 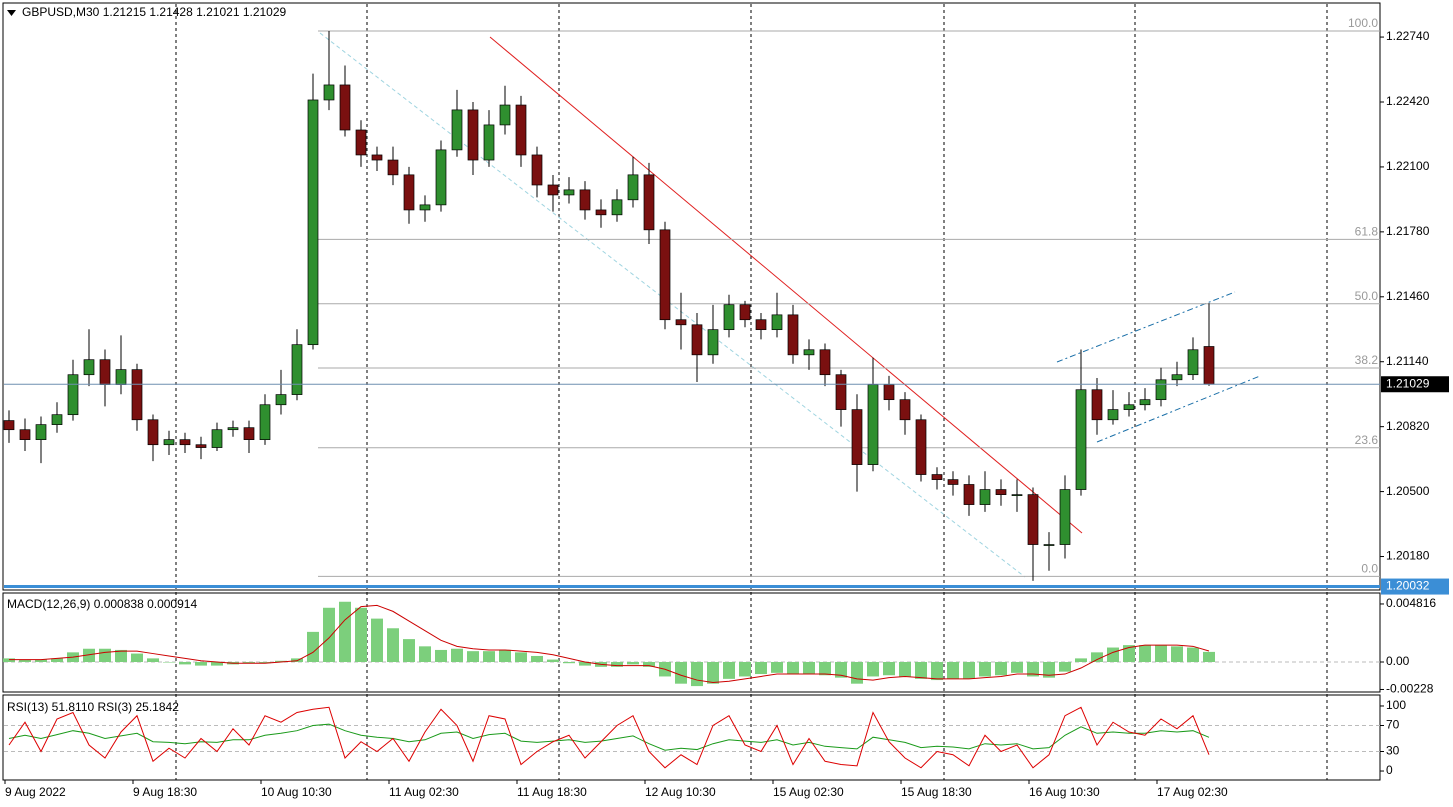 What do you see at coordinates (11, 13) in the screenshot?
I see `menu-arrow` at bounding box center [11, 13].